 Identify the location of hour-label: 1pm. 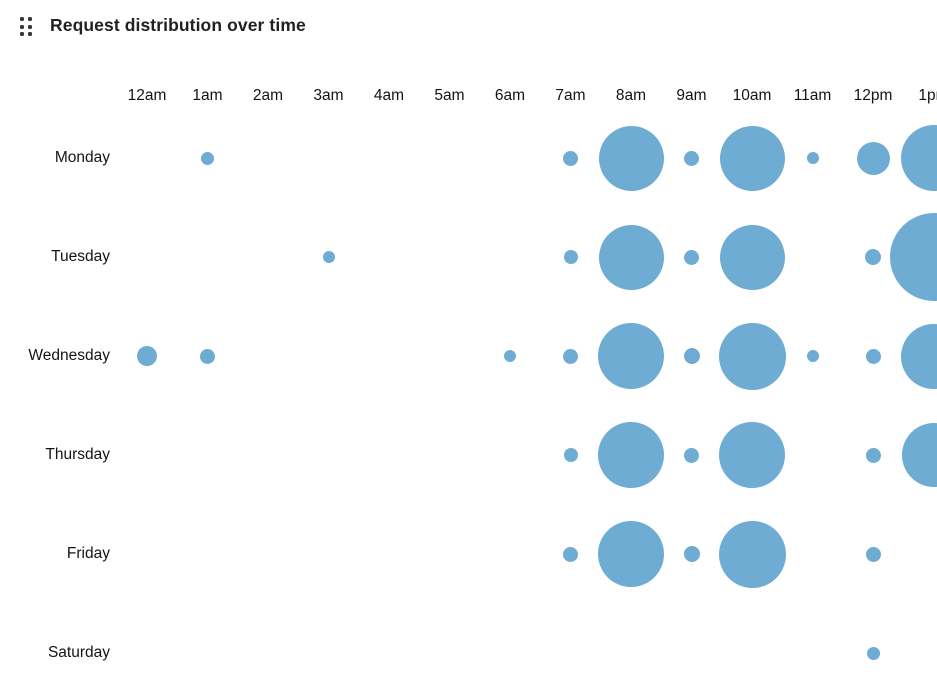
(927, 95).